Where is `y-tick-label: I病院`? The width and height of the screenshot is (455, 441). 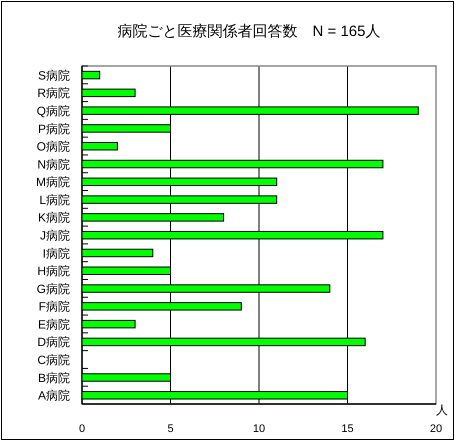
y-tick-label: I病院 is located at coordinates (56, 253).